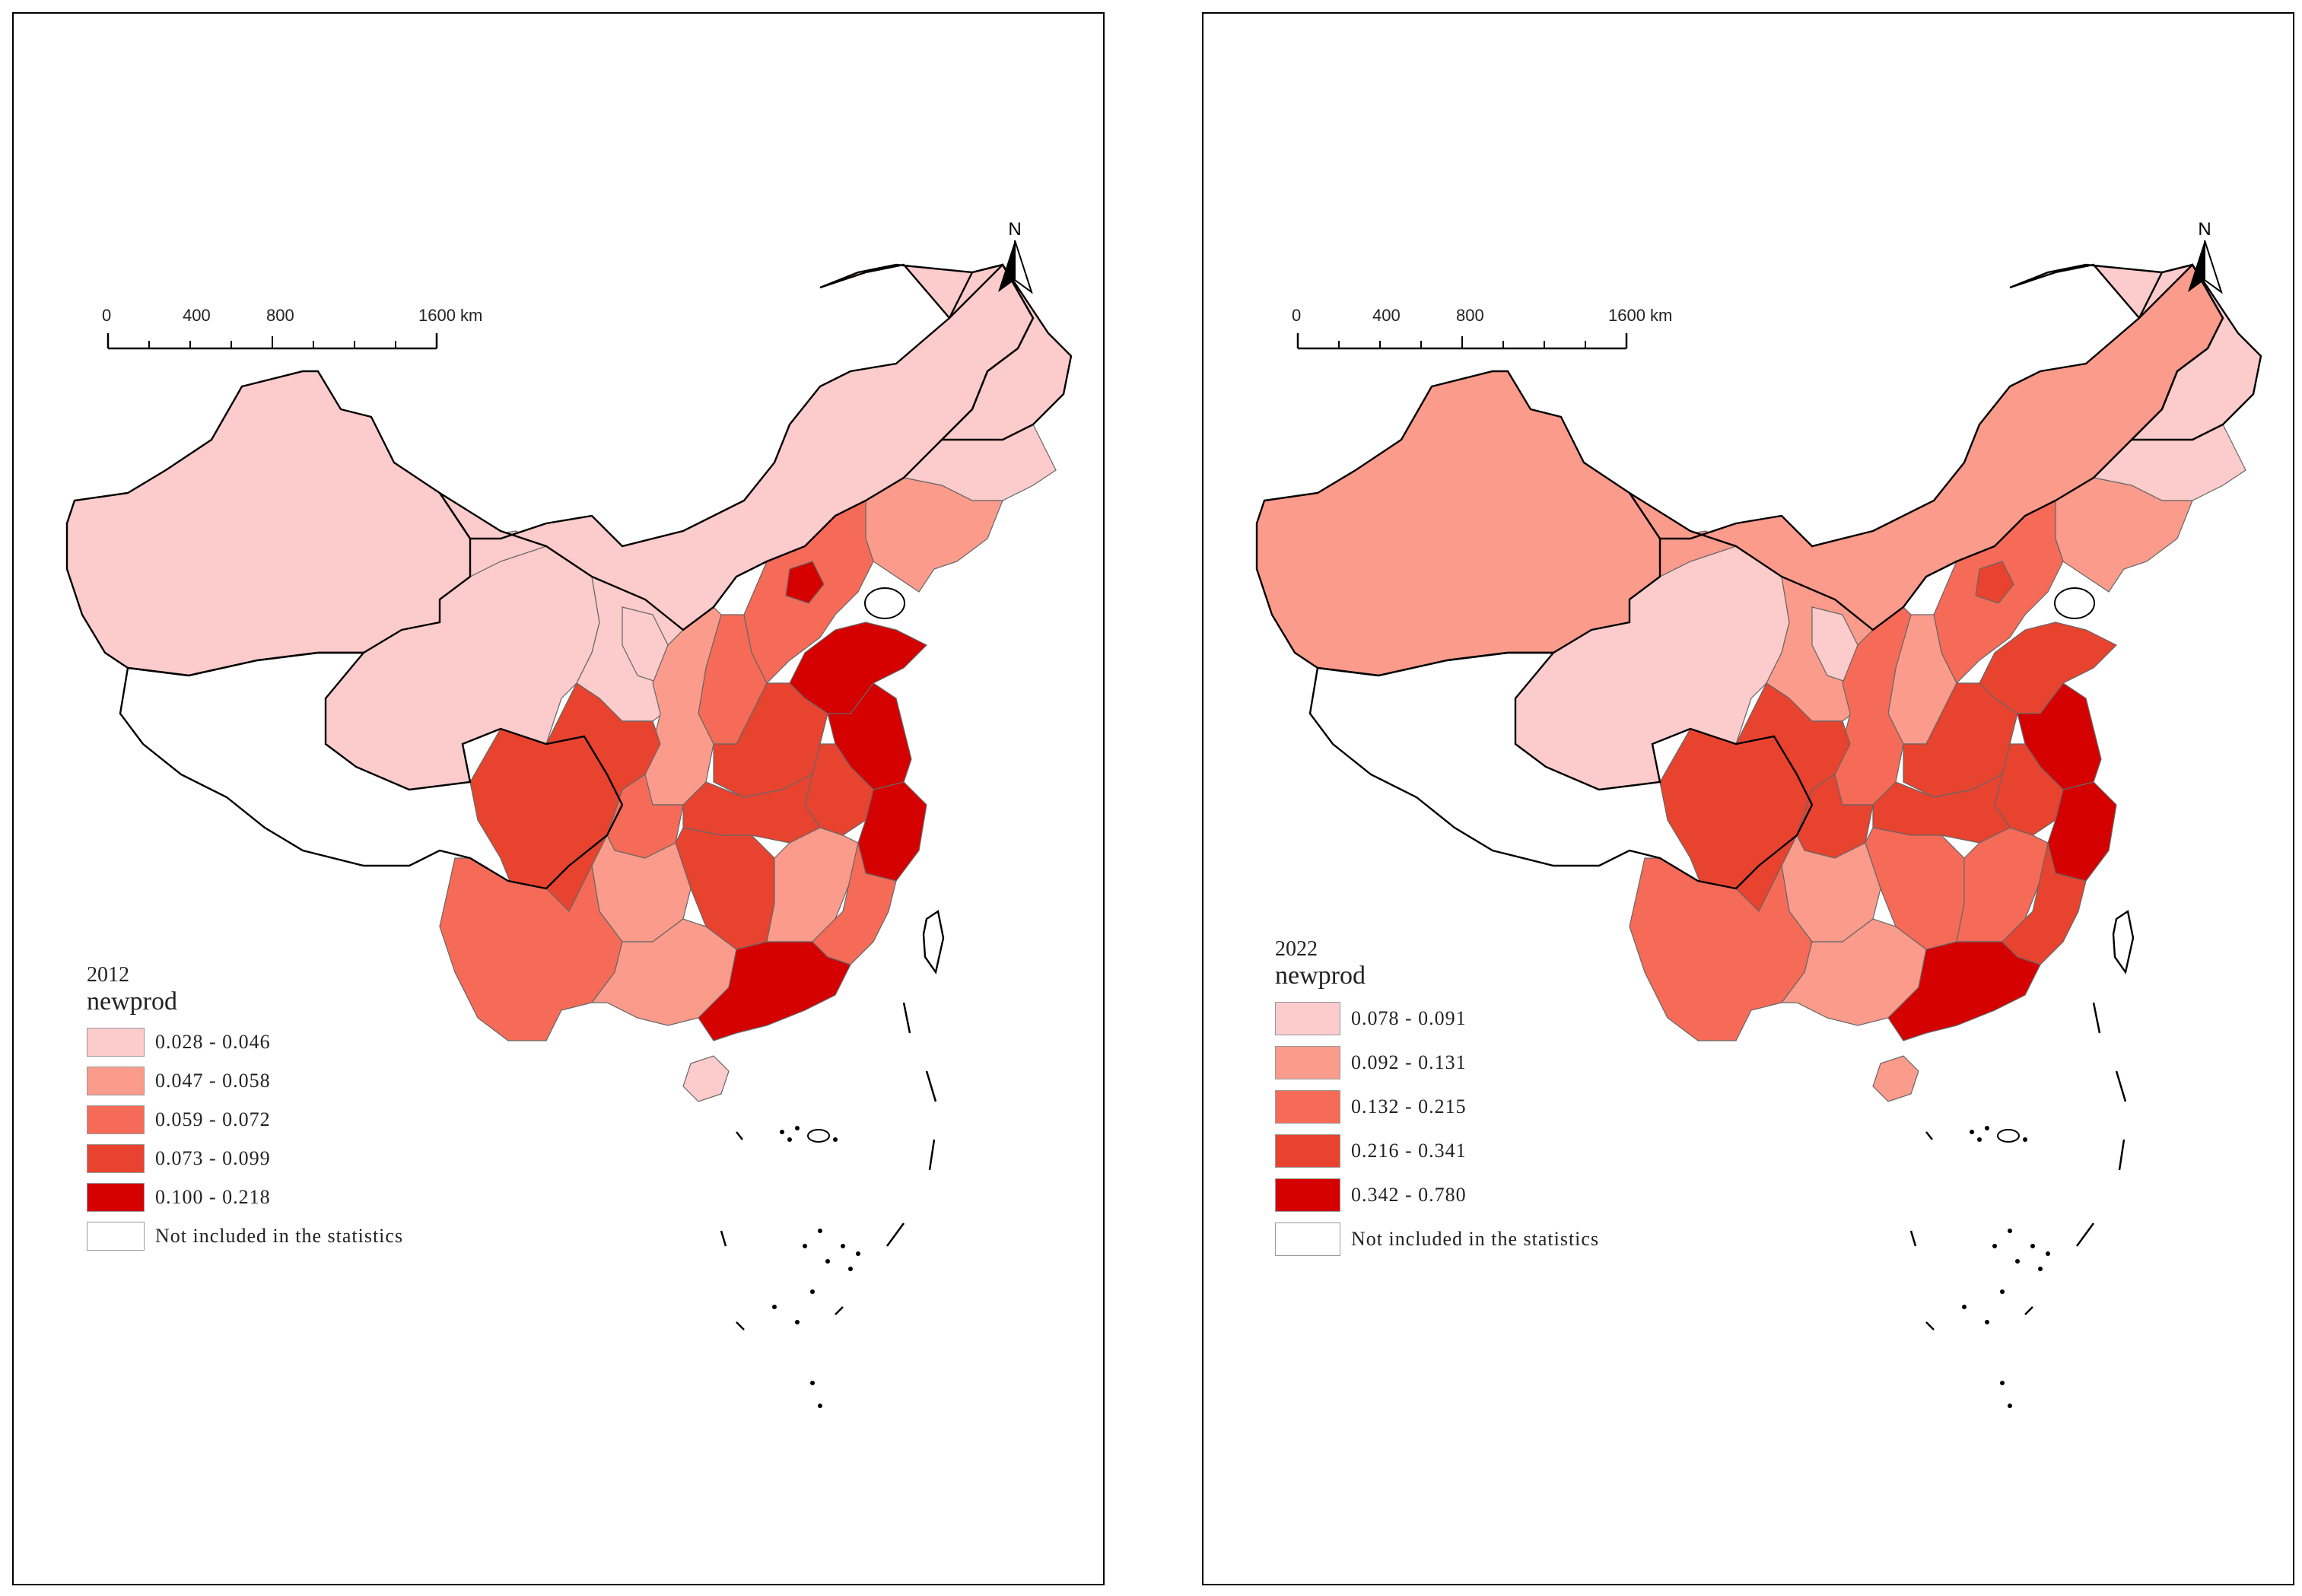  Describe the element at coordinates (245, 1197) in the screenshot. I see `legend-row: 0.100 - 0.218` at that location.